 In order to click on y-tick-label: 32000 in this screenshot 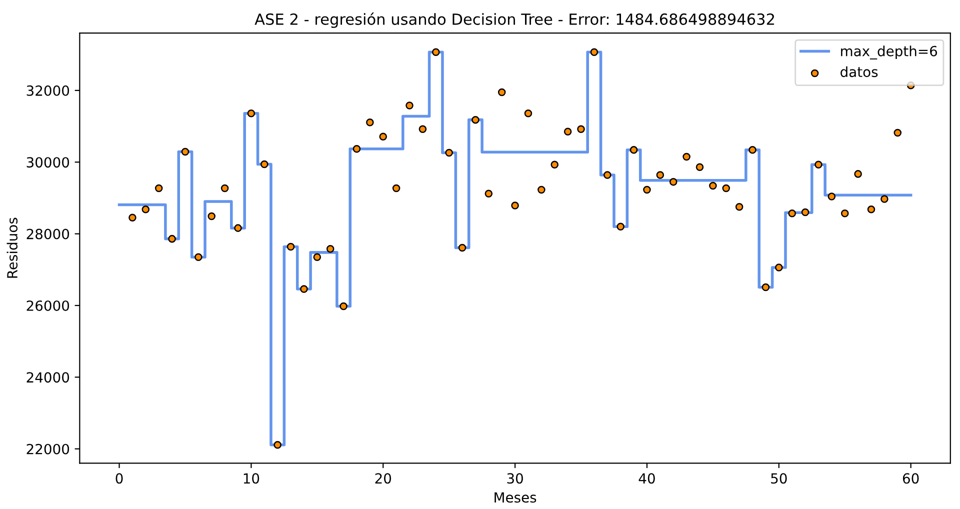, I will do `click(48, 90)`.